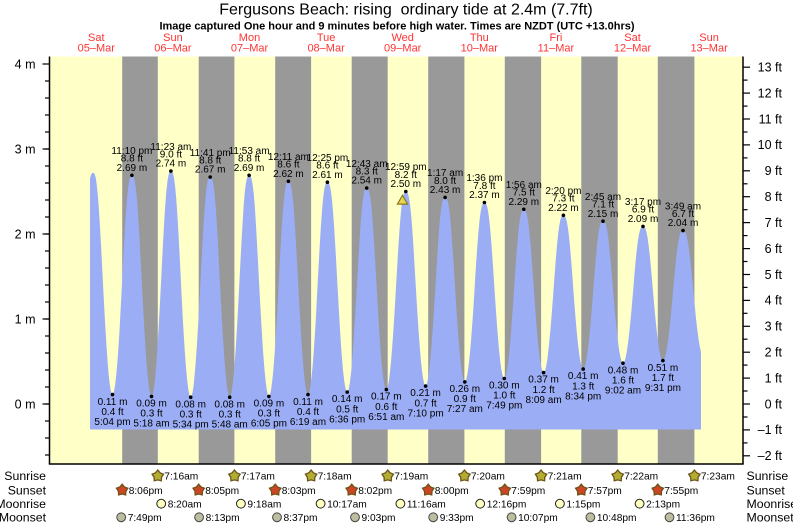 Image resolution: width=793 pixels, height=529 pixels. Describe the element at coordinates (709, 49) in the screenshot. I see `svg-text: 13–Mar` at that location.